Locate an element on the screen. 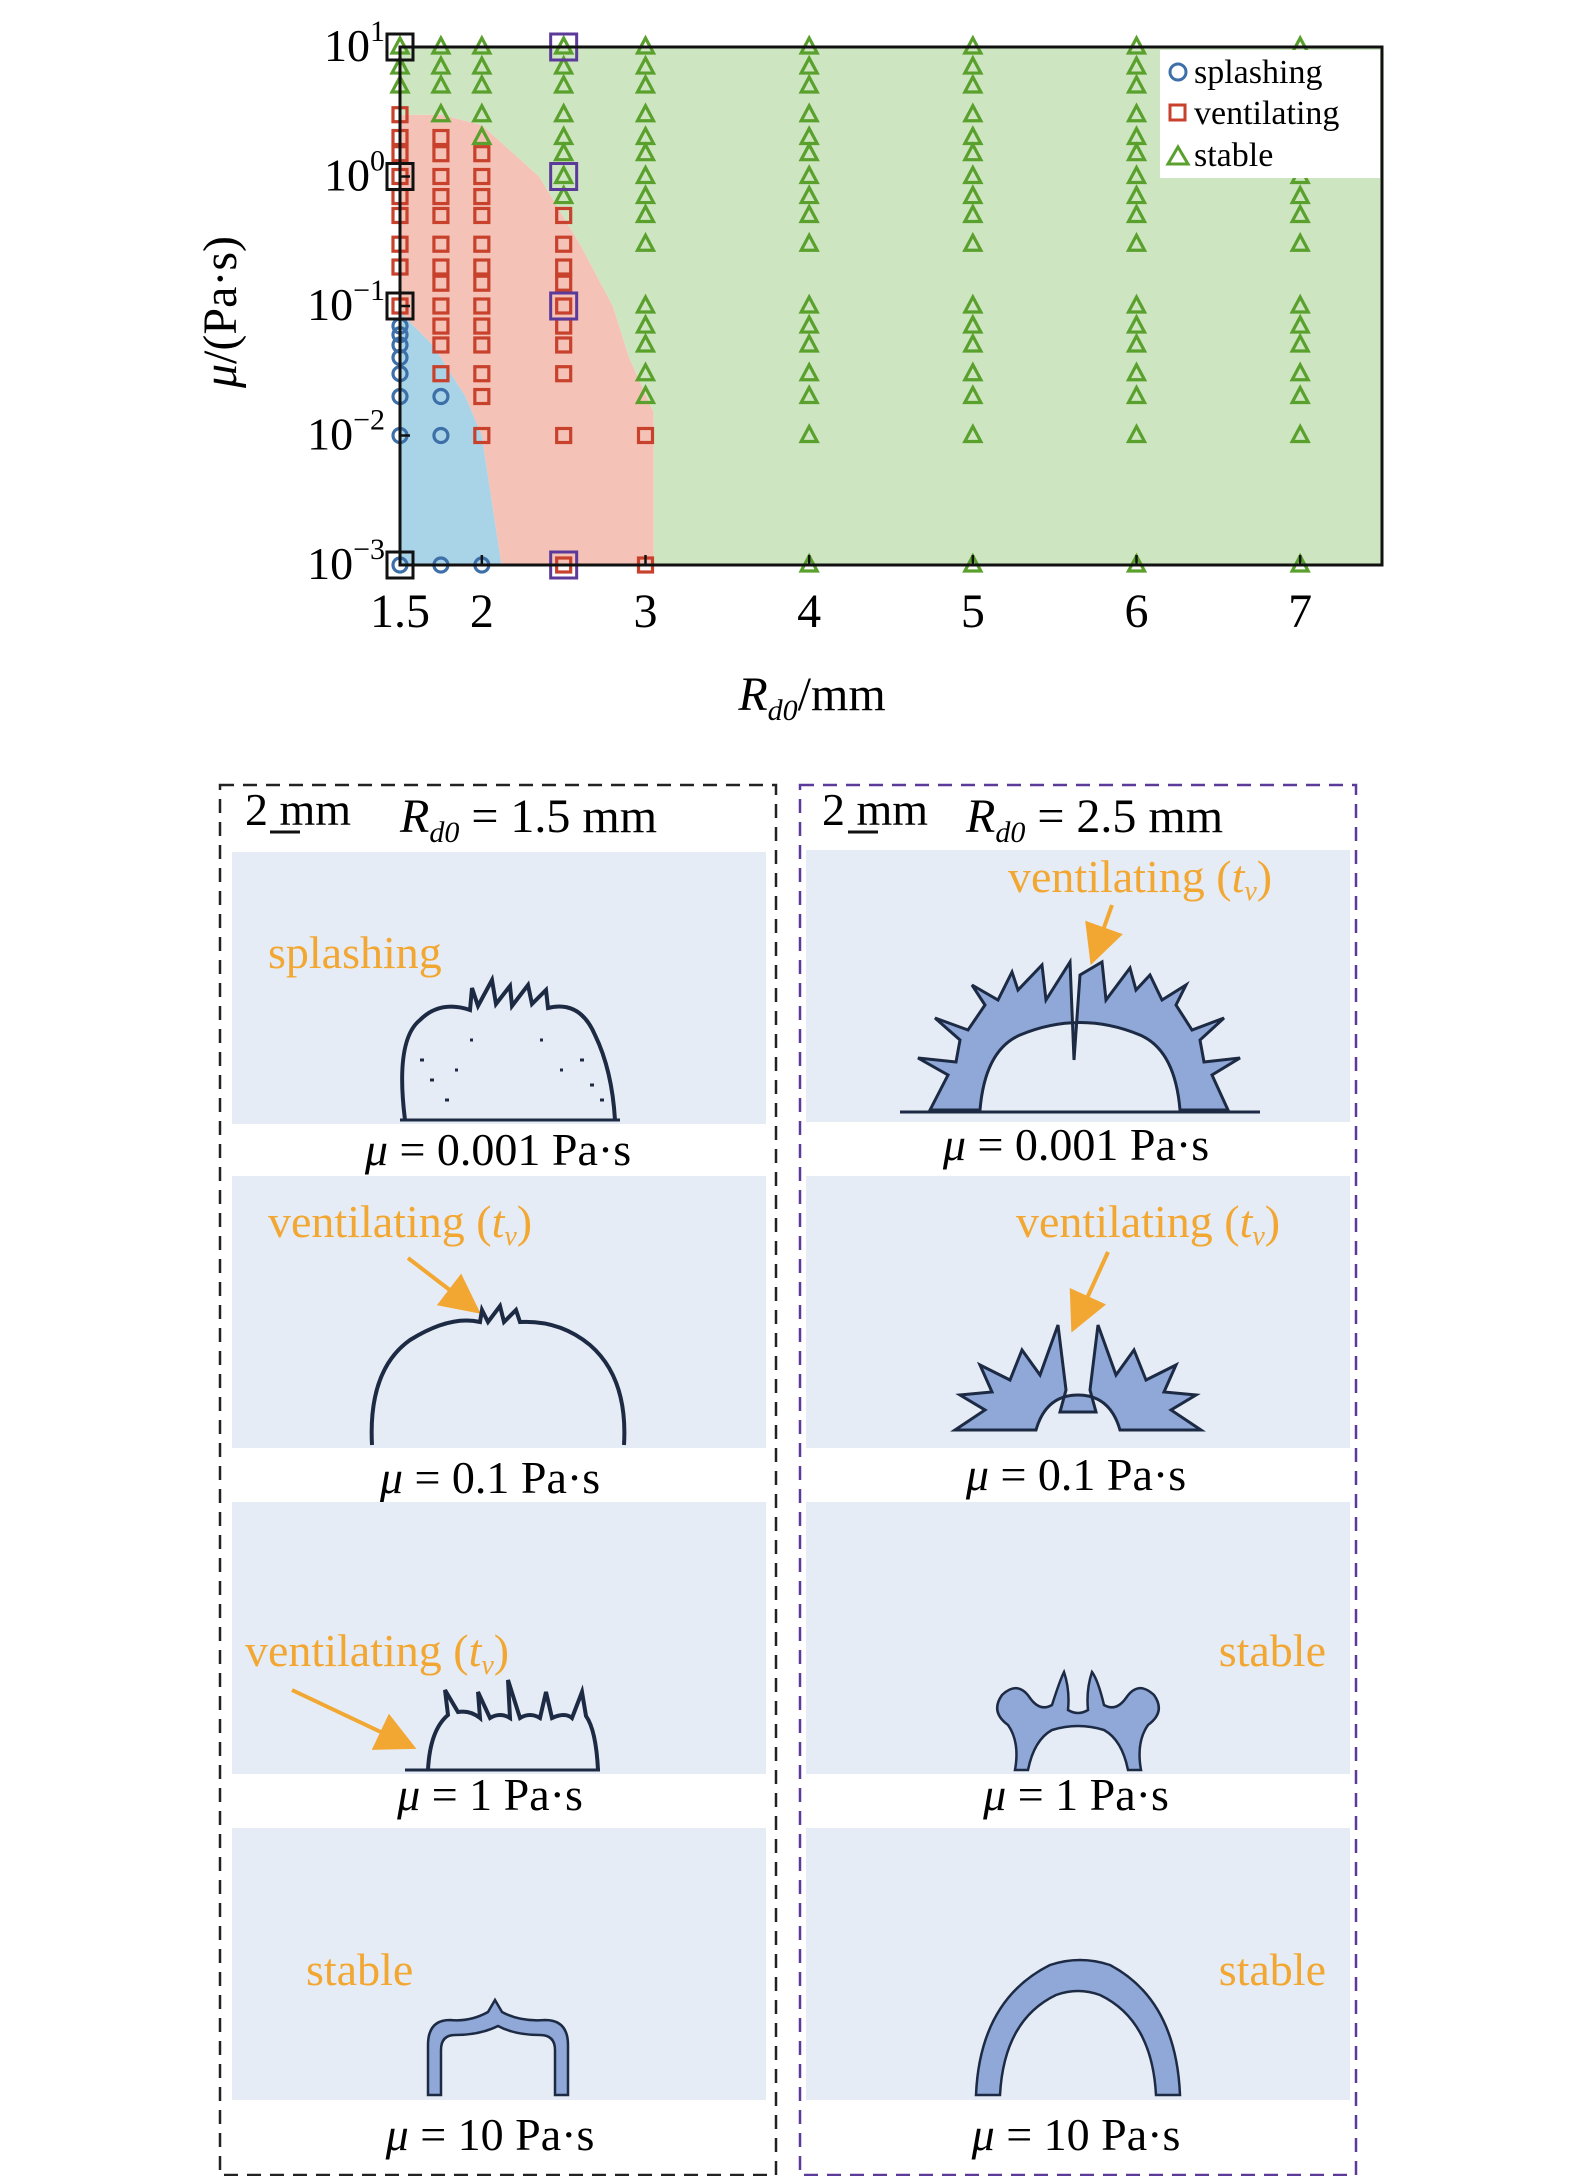  left-frame-2-image is located at coordinates (499, 1312).